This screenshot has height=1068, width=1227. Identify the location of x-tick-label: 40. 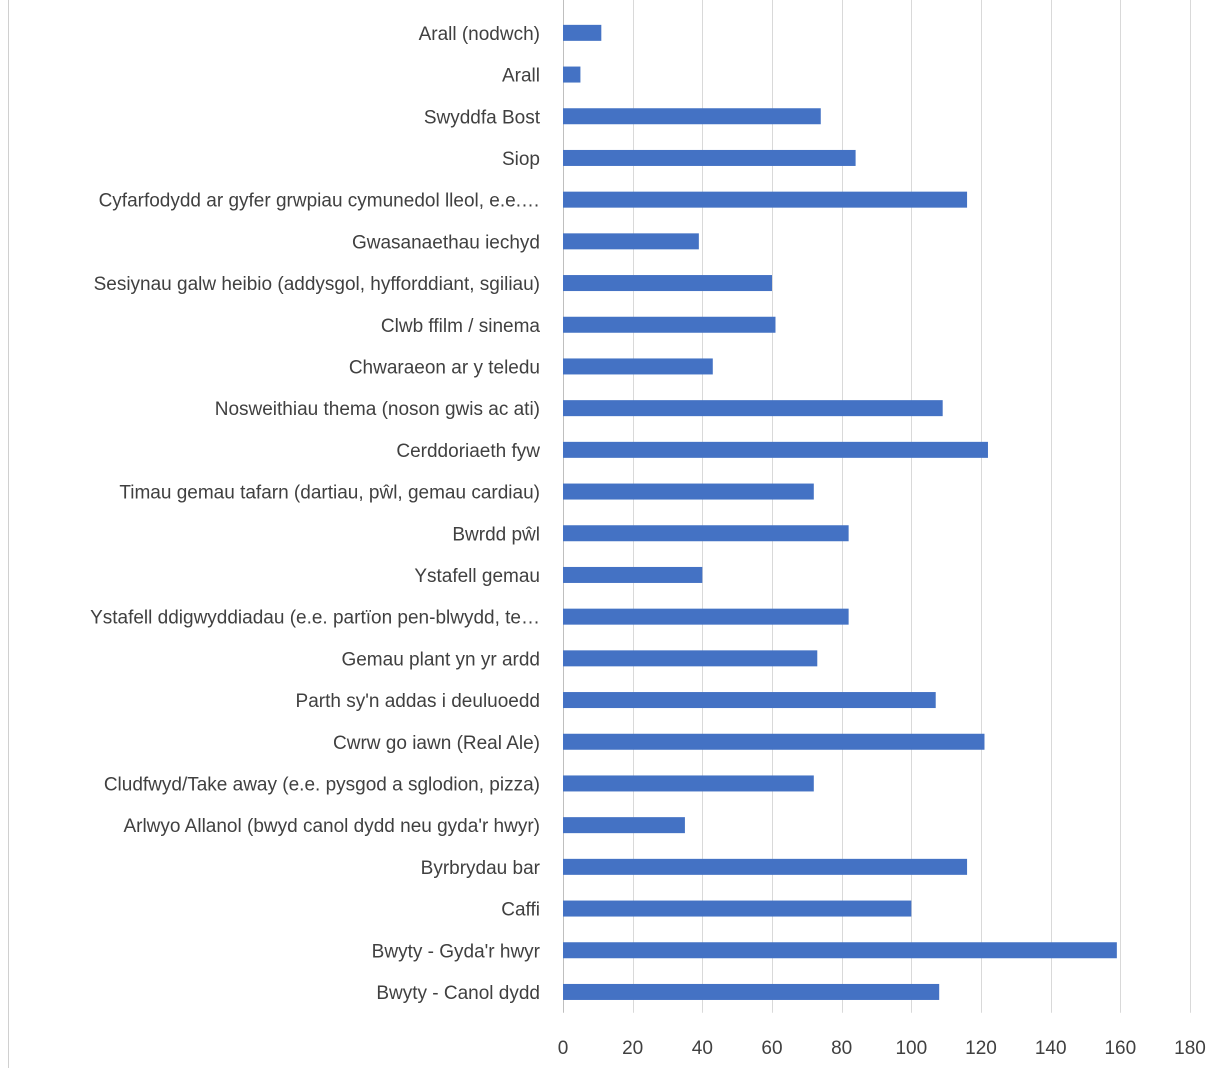
(702, 1048).